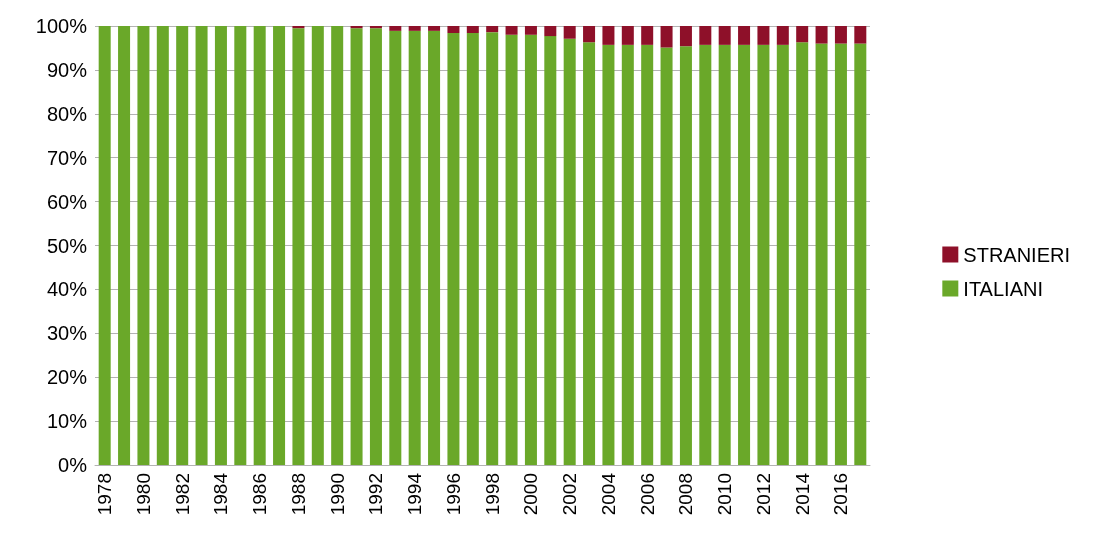 The image size is (1095, 543). Describe the element at coordinates (531, 494) in the screenshot. I see `x-tick-label: 2000` at that location.